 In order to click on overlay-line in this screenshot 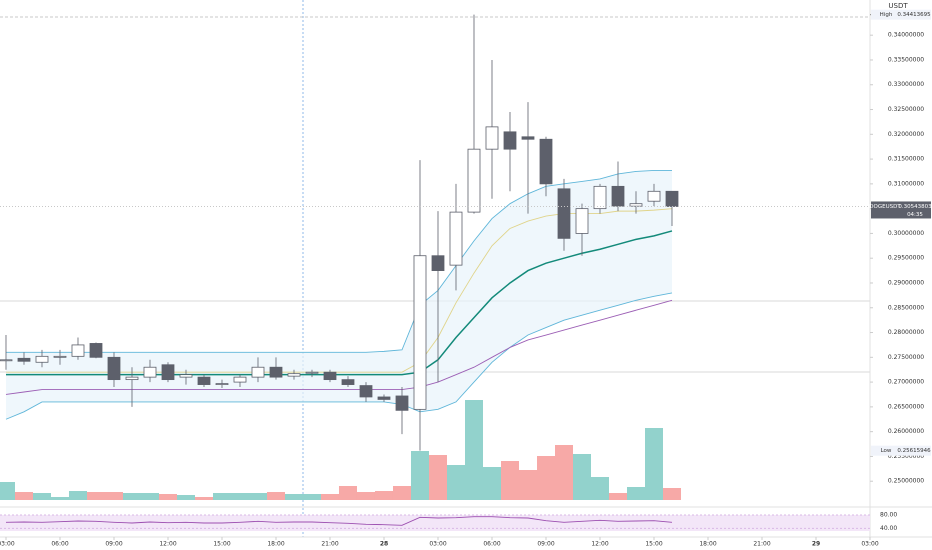, I will do `click(339, 347)`.